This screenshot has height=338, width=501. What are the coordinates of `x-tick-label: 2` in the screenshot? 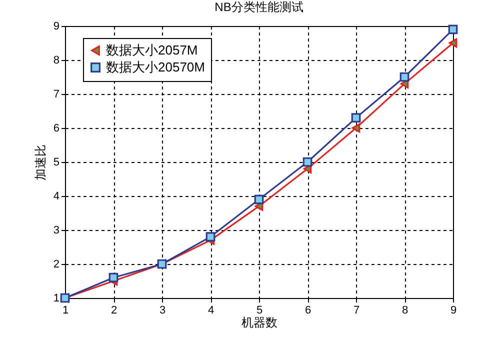 It's located at (114, 310).